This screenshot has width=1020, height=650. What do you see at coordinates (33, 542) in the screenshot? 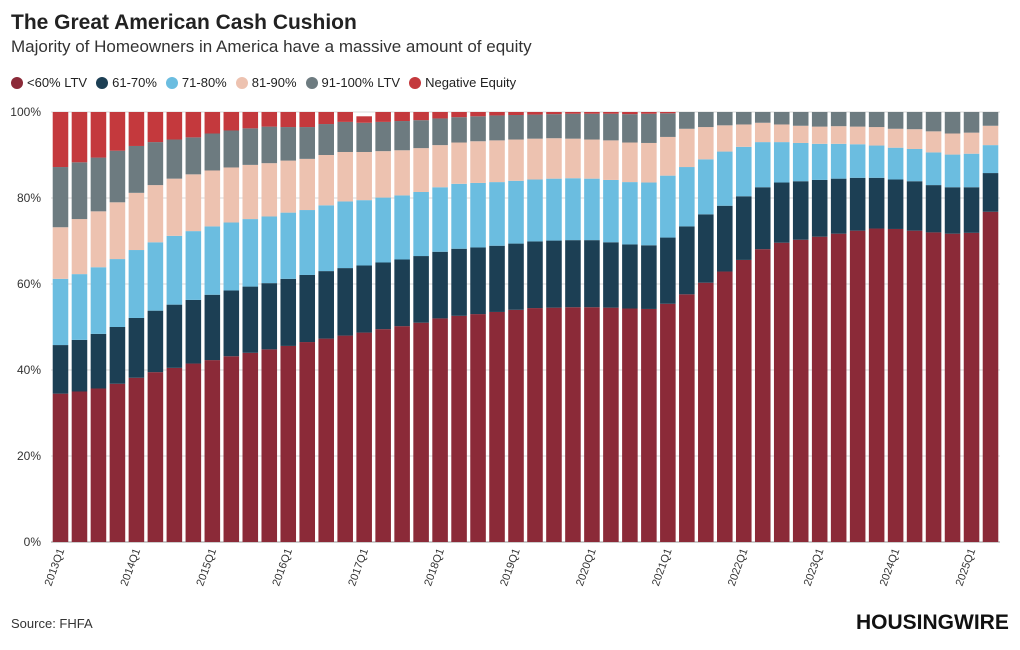
I see `y-tick-label: 0%` at bounding box center [33, 542].